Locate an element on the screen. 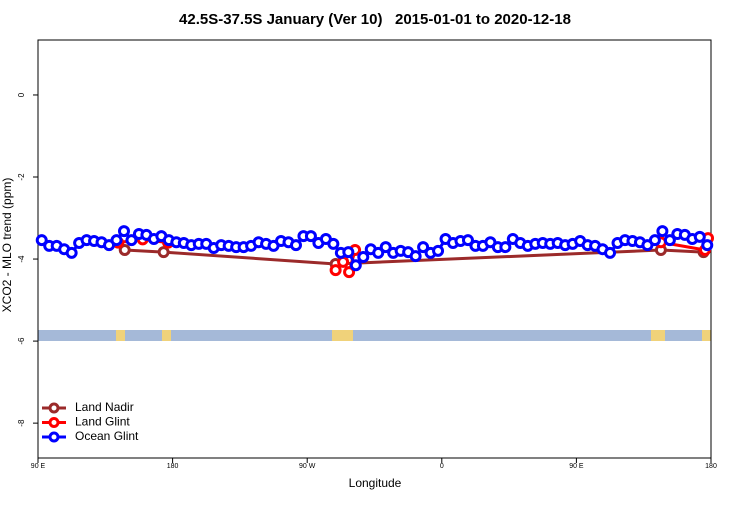  legend-label: Ocean Glint is located at coordinates (107, 436).